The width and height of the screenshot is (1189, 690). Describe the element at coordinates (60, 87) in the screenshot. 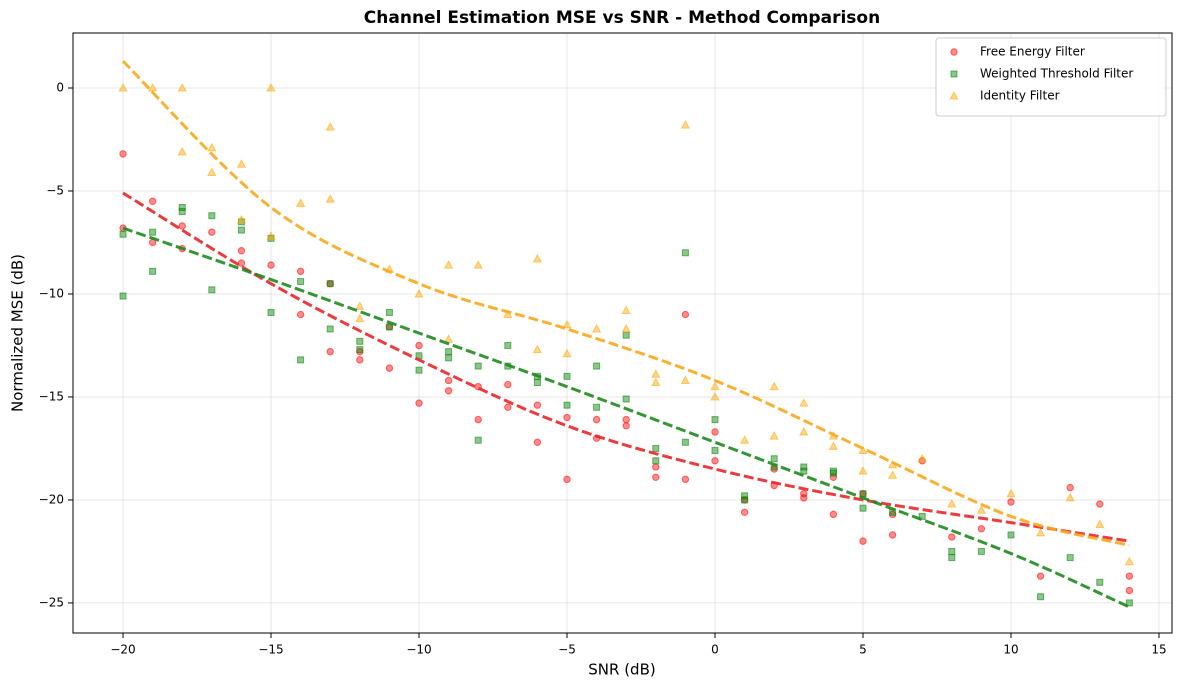

I see `y-tick-label: 0` at that location.